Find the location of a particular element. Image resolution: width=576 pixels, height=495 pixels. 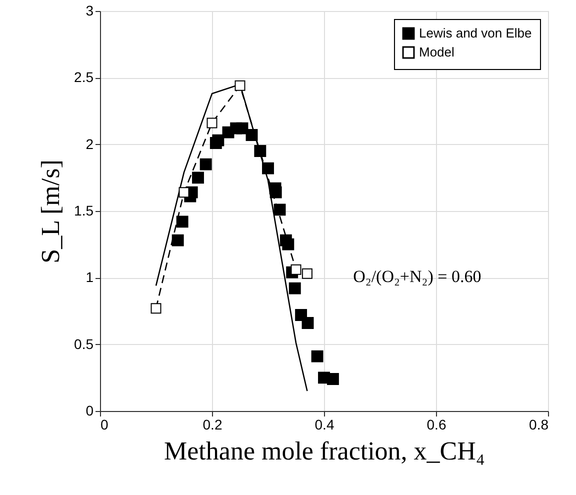

legend-label: Lewis and von Elbe is located at coordinates (475, 33).